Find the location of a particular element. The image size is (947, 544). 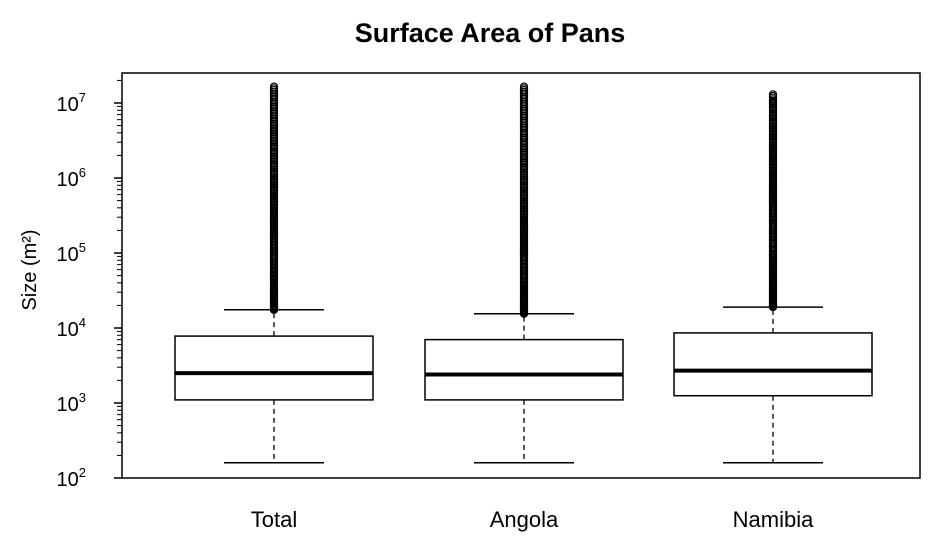

chart-title: Surface Area of Pans is located at coordinates (490, 33).